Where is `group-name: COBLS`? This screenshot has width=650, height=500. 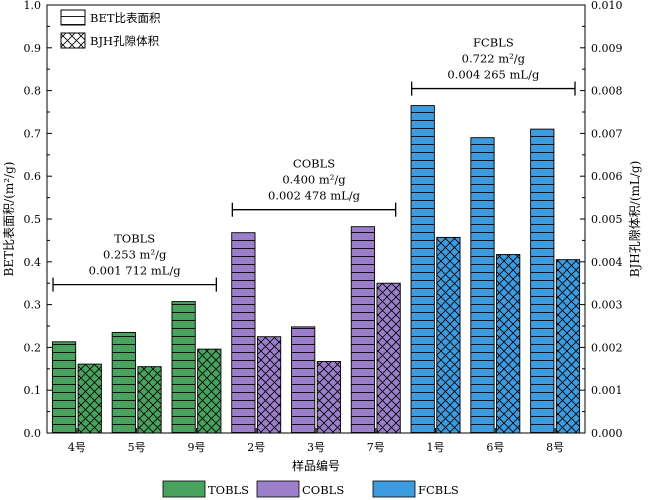
group-name: COBLS is located at coordinates (314, 164).